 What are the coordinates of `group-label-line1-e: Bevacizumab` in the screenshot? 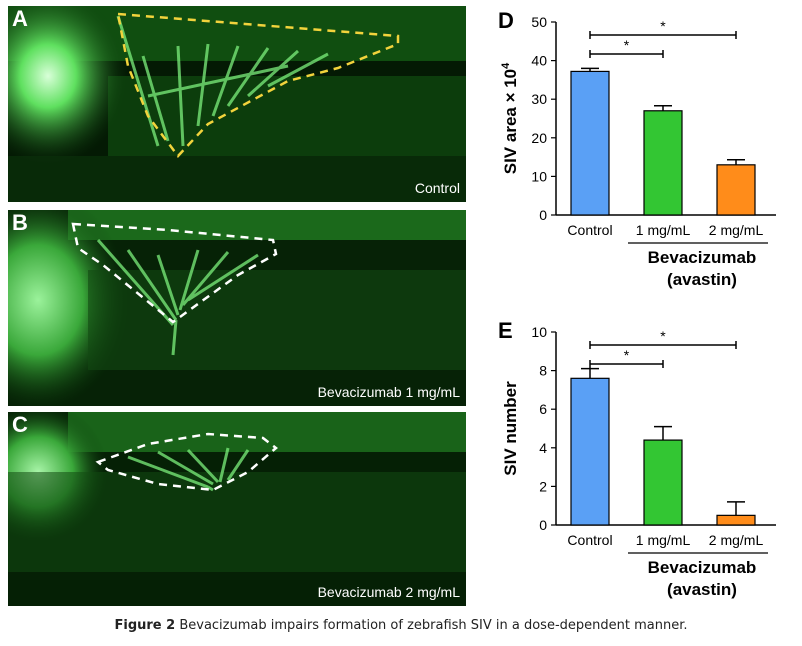 It's located at (702, 567).